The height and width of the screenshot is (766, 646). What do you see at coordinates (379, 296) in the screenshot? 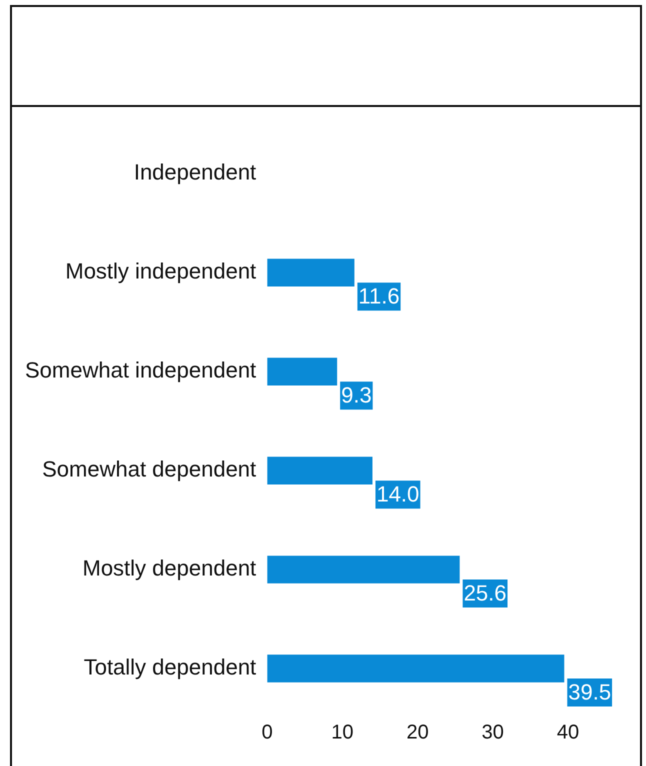
I see `data-label: 11.6` at bounding box center [379, 296].